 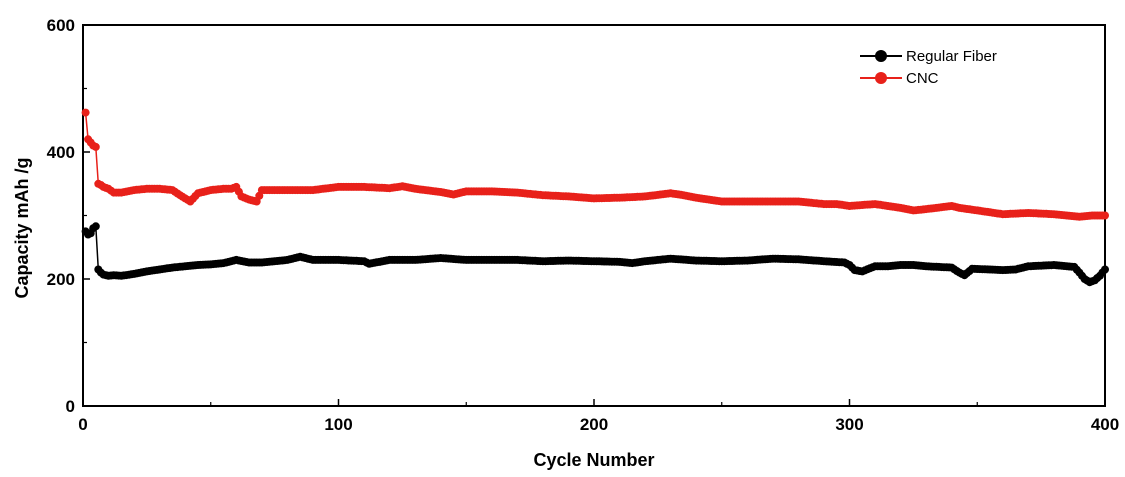 What do you see at coordinates (849, 424) in the screenshot?
I see `x-tick-label: 300` at bounding box center [849, 424].